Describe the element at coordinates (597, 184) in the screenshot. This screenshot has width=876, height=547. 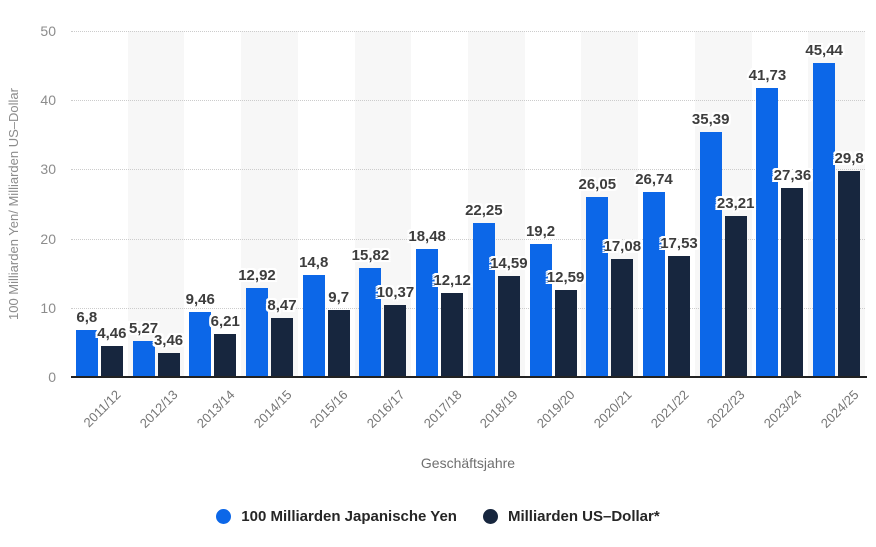
I see `bar-value-label: 26,05` at that location.